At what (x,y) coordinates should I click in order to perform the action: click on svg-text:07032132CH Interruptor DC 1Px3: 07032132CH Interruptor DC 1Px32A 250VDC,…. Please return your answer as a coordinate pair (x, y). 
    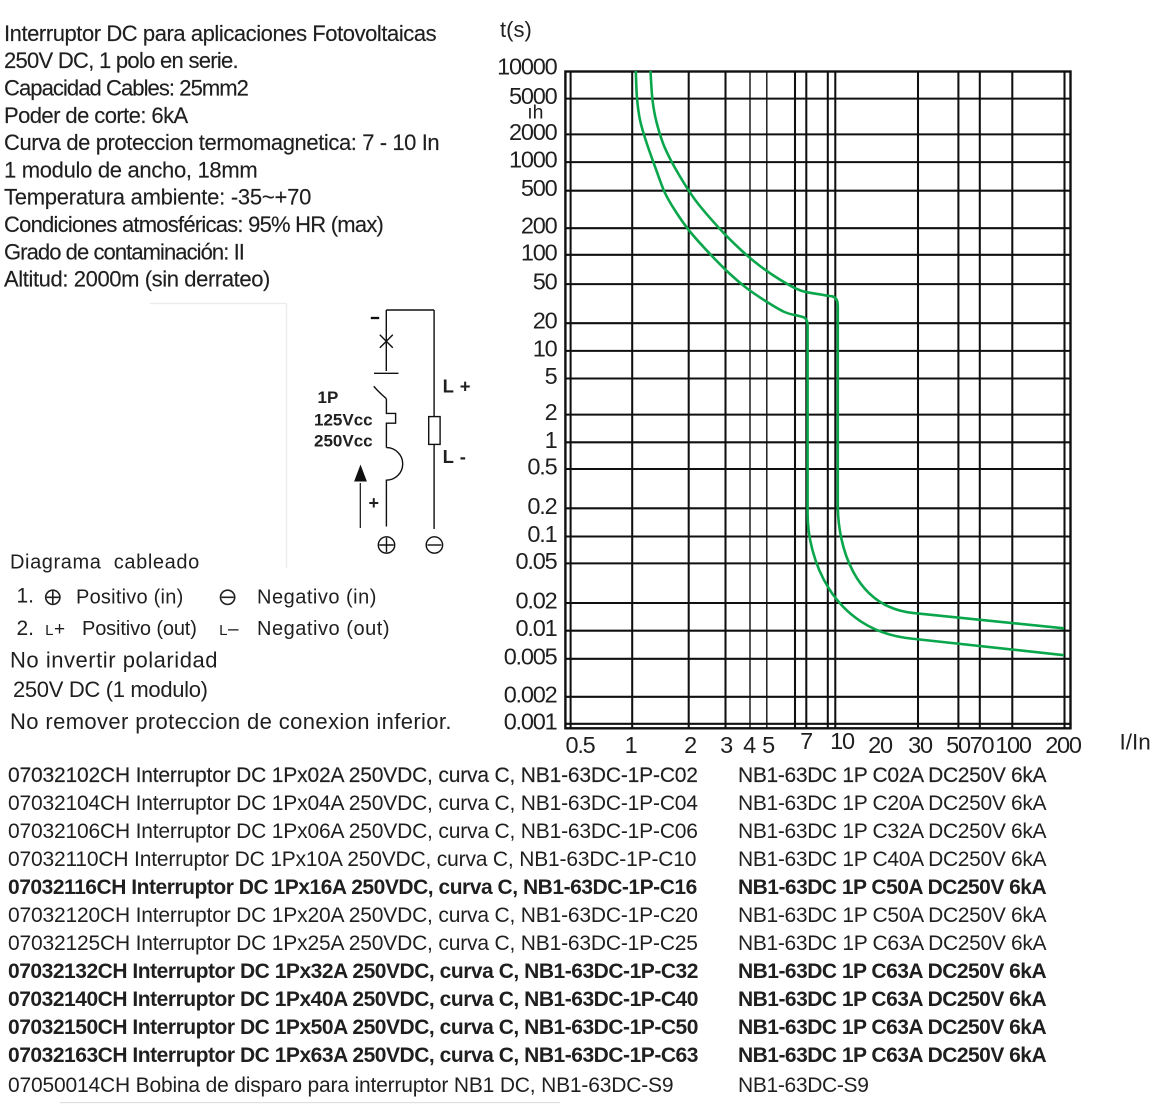
    Looking at the image, I should click on (353, 971).